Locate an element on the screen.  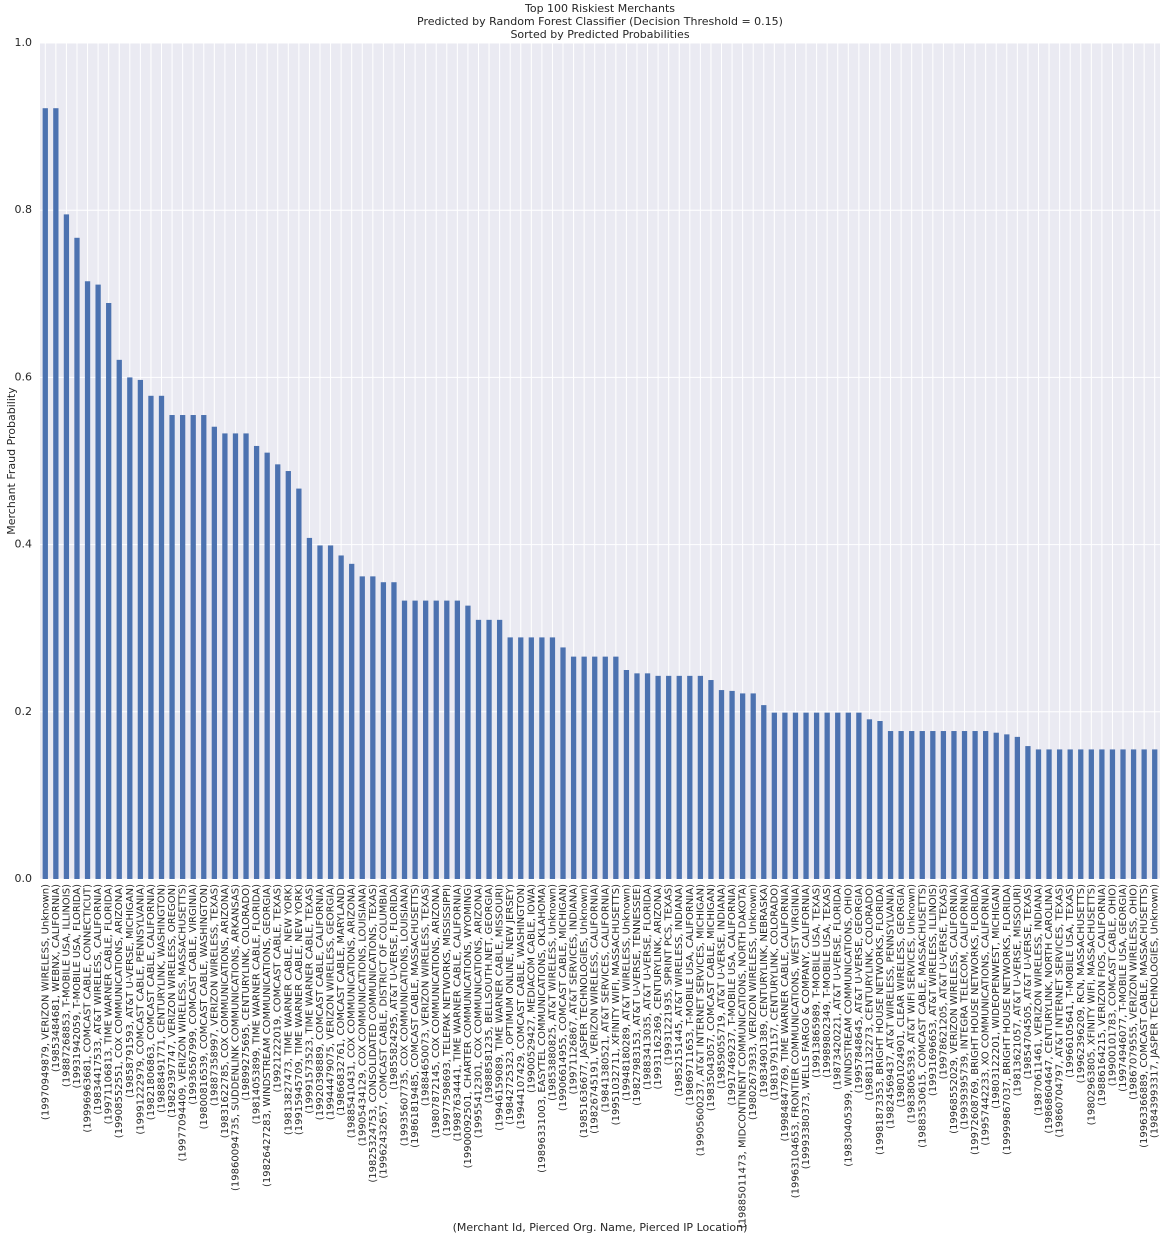
x-tick-label: (19970949879, VERIZON WIRELESS, Unknown) is located at coordinates (45, 1002).